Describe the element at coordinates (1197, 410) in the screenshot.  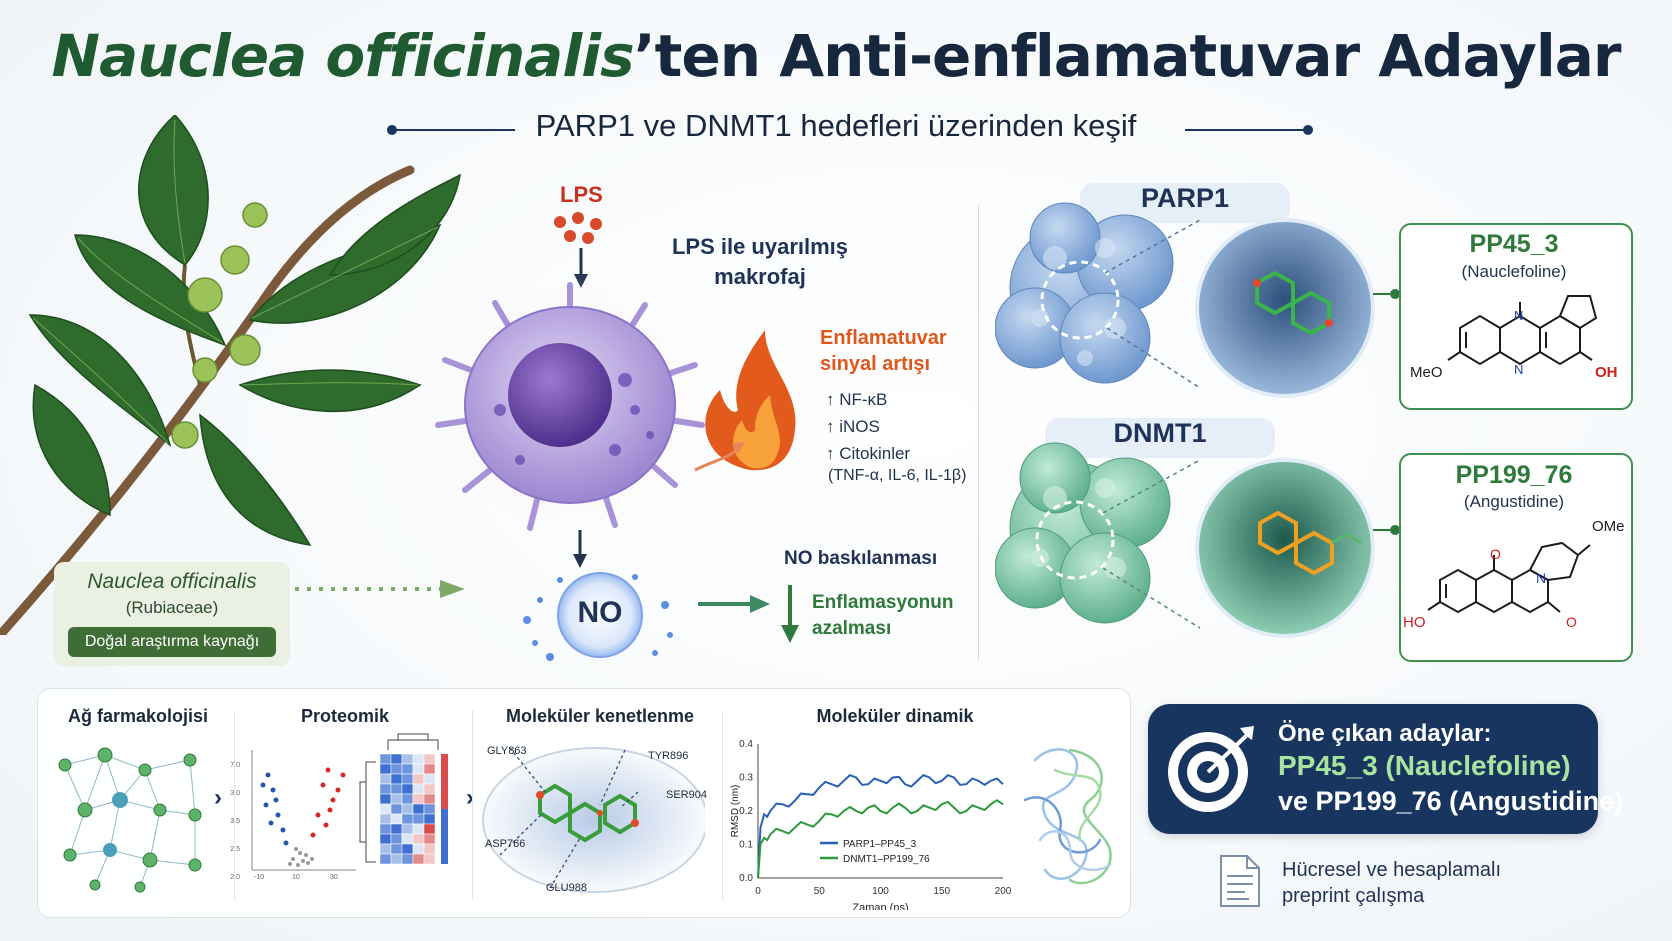
I see `target-proteins-graphic` at that location.